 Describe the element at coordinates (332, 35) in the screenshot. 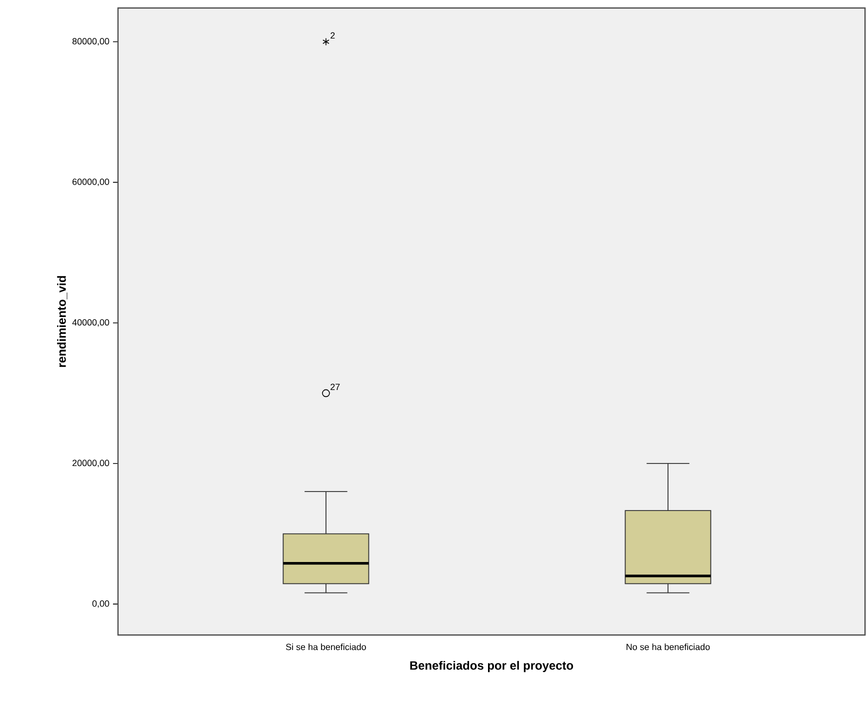

I see `annotation: 2` at that location.